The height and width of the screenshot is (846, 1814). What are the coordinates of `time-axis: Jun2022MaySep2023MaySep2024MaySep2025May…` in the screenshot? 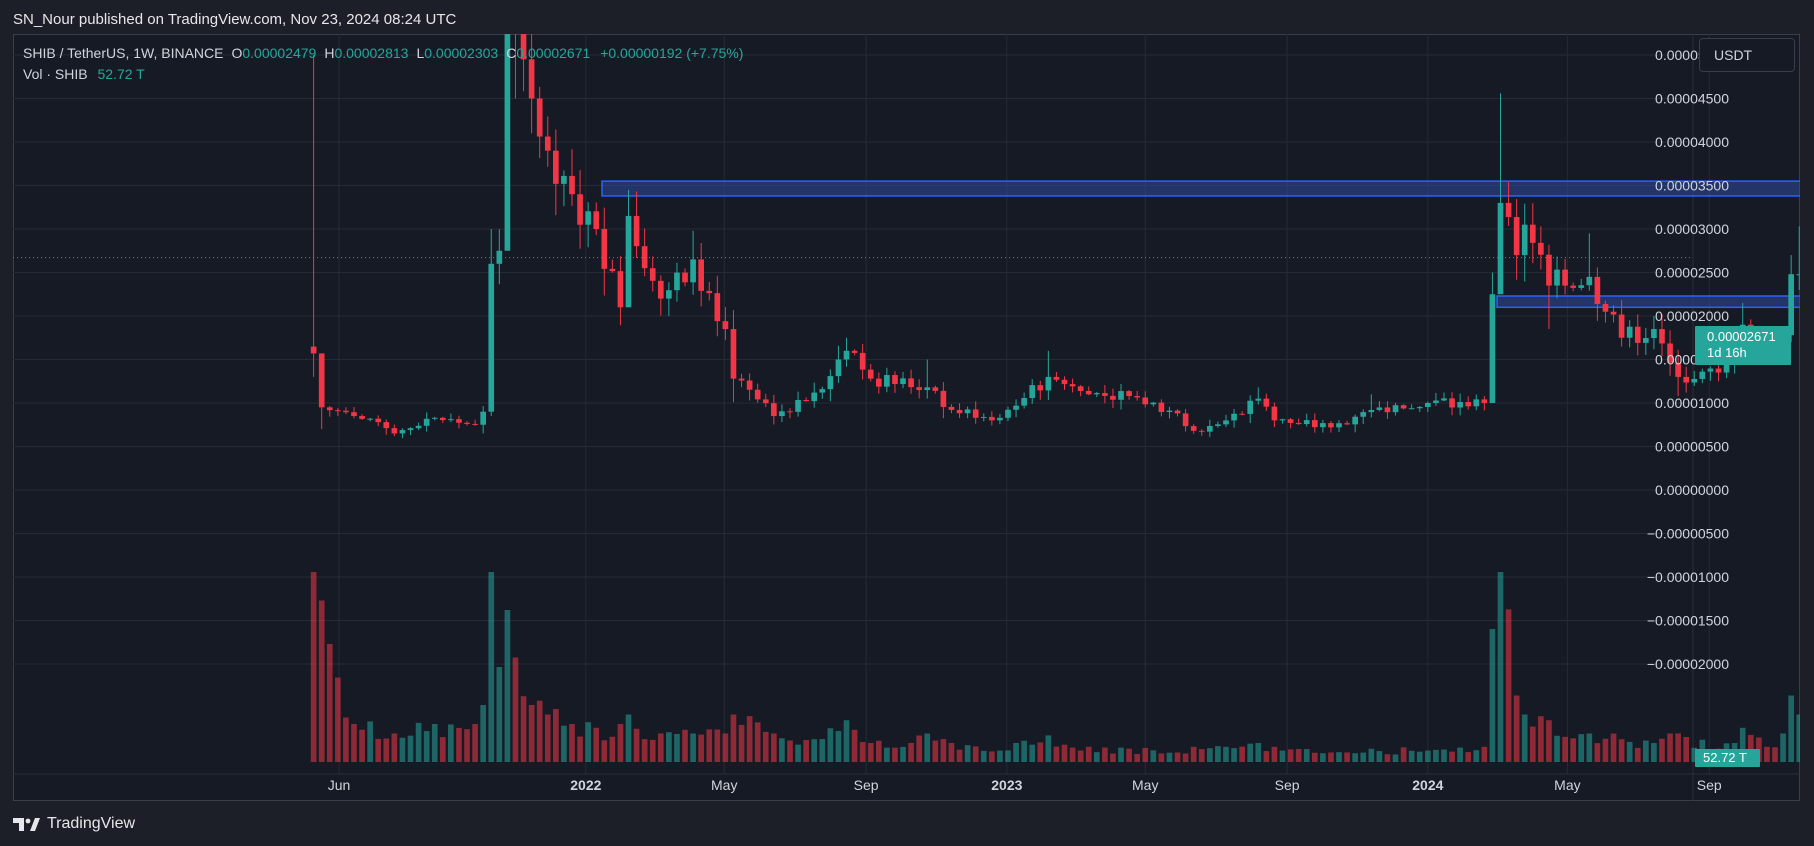 It's located at (1064, 785).